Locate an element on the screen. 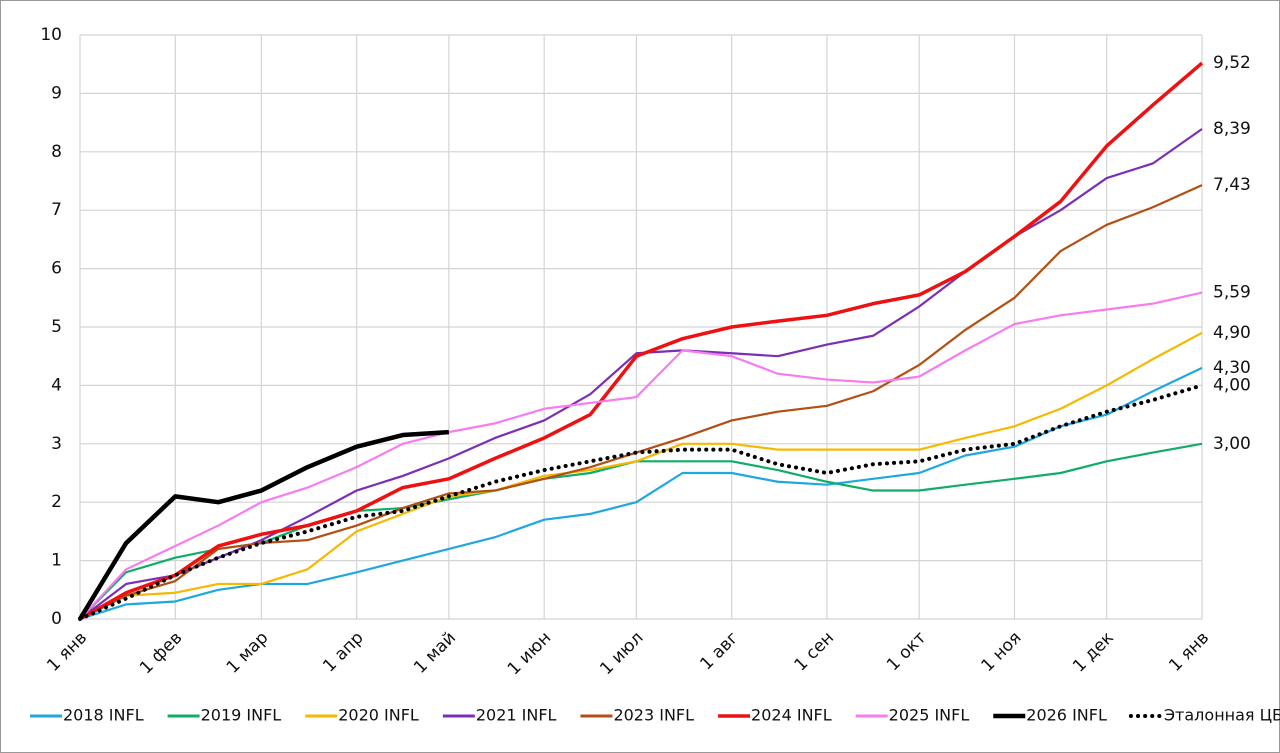 The width and height of the screenshot is (1280, 753). y-tick-label: 4 is located at coordinates (56, 385).